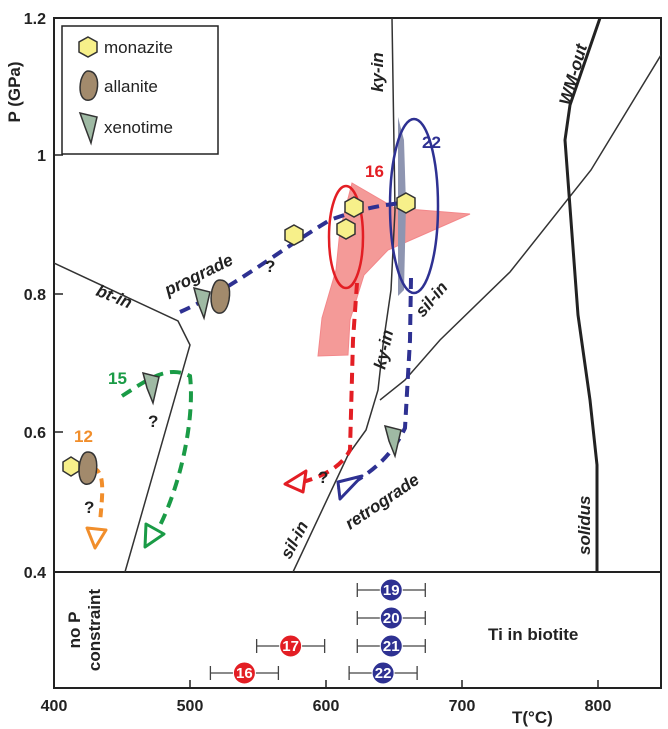 The height and width of the screenshot is (729, 668). What do you see at coordinates (138, 127) in the screenshot?
I see `legend-xenotime: xenotime` at bounding box center [138, 127].